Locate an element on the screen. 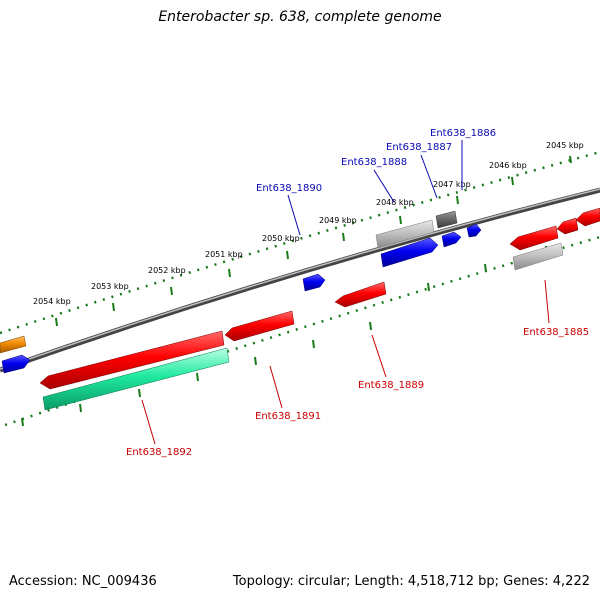  tick-2053 is located at coordinates (113, 307).